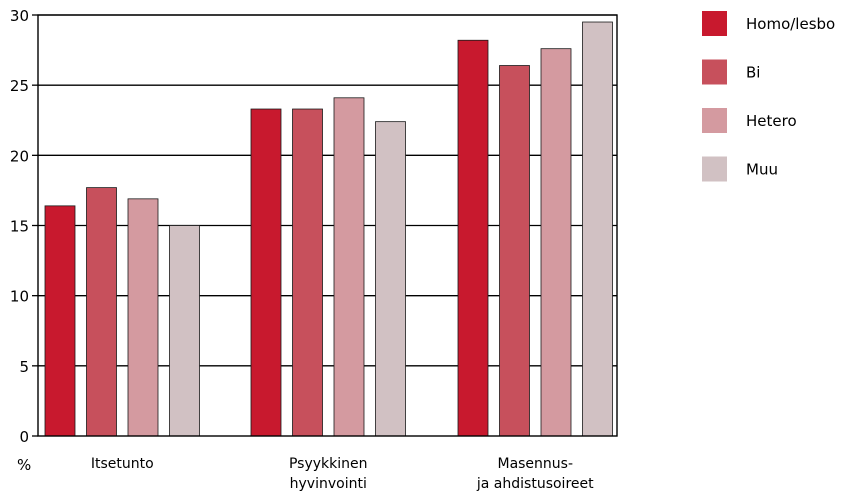 The image size is (855, 494). What do you see at coordinates (122, 464) in the screenshot?
I see `category-label: Itsetunto` at bounding box center [122, 464].